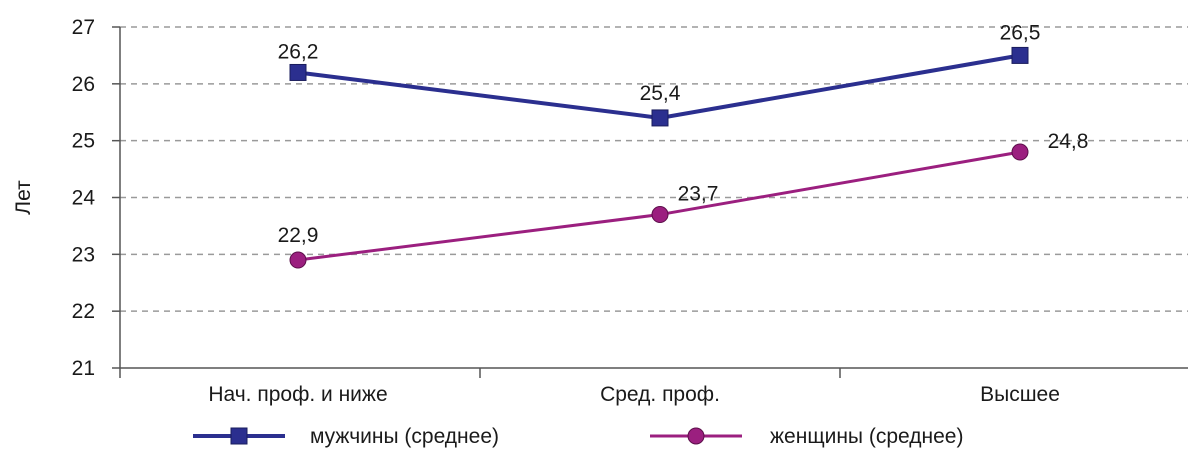  I want to click on legend-item-1: женщины (среднее), so click(806, 436).